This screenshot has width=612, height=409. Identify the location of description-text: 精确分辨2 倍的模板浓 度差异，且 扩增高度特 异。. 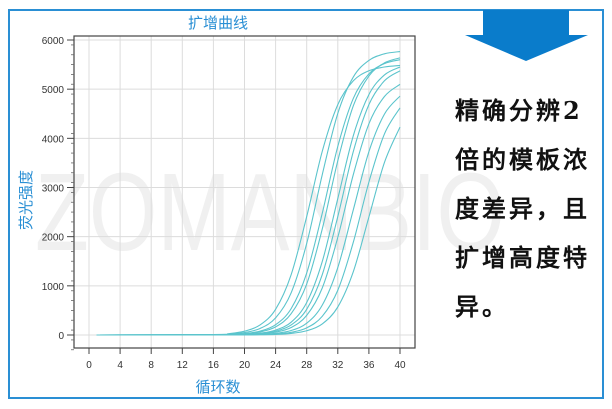
(527, 208).